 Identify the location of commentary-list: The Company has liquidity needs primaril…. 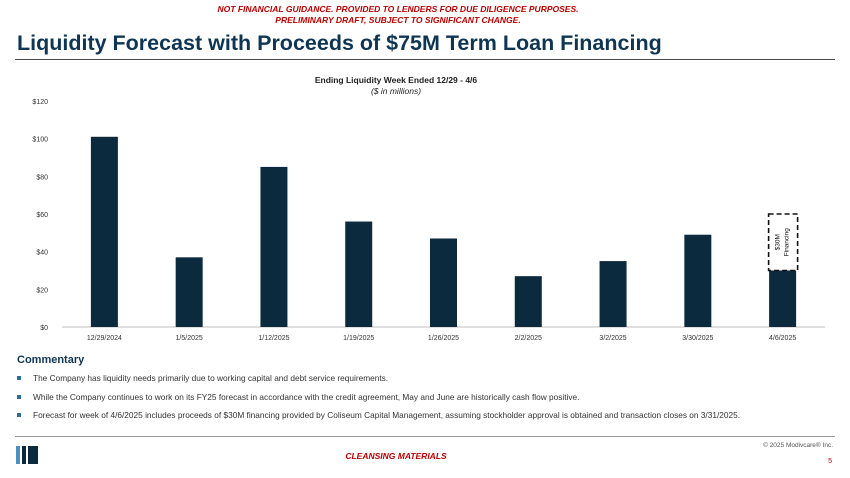
(424, 401).